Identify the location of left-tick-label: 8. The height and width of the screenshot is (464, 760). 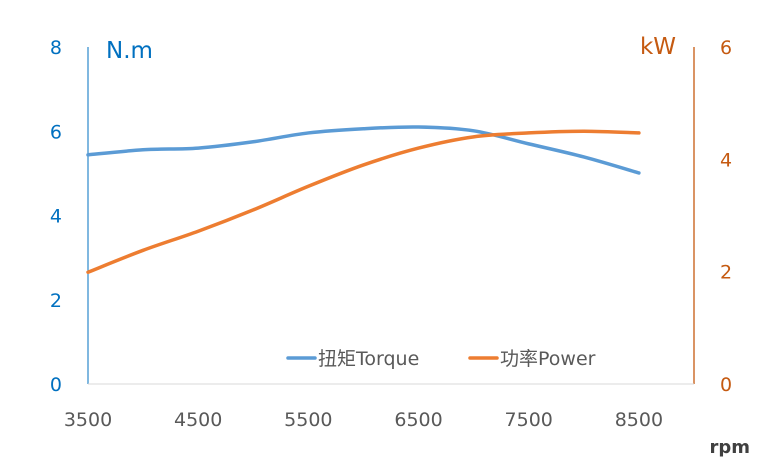
(56, 48).